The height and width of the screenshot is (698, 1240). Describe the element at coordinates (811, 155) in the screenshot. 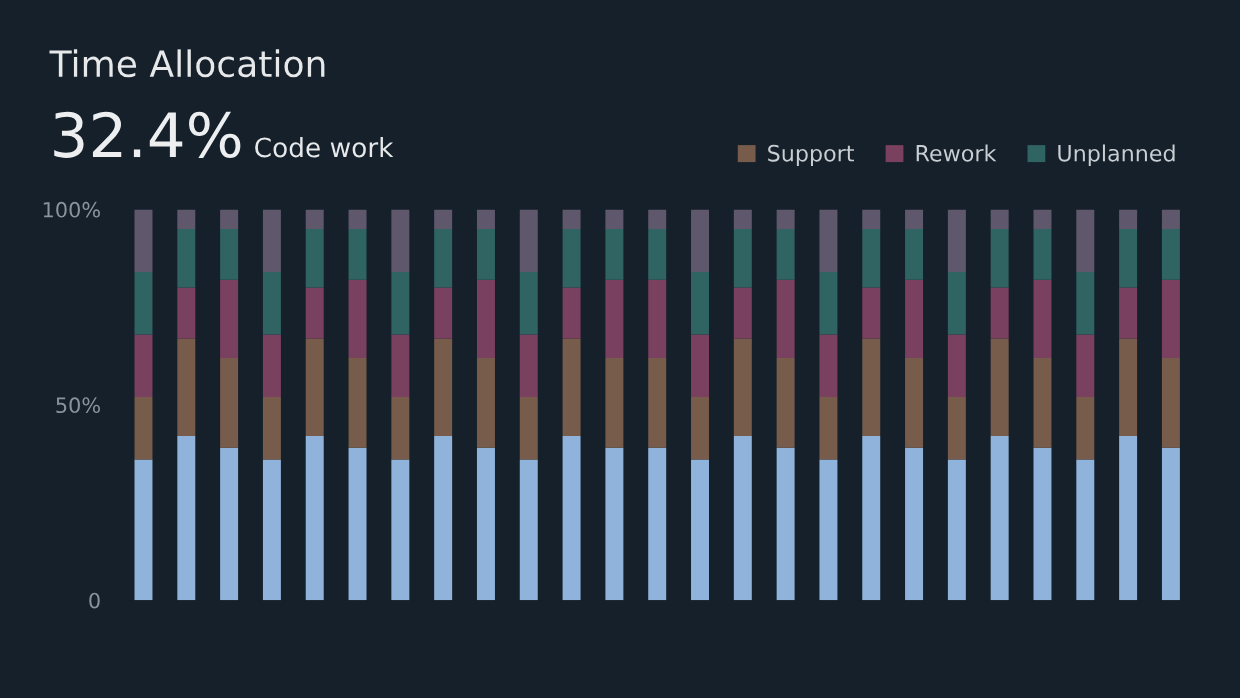

I see `legend-label: Support` at that location.